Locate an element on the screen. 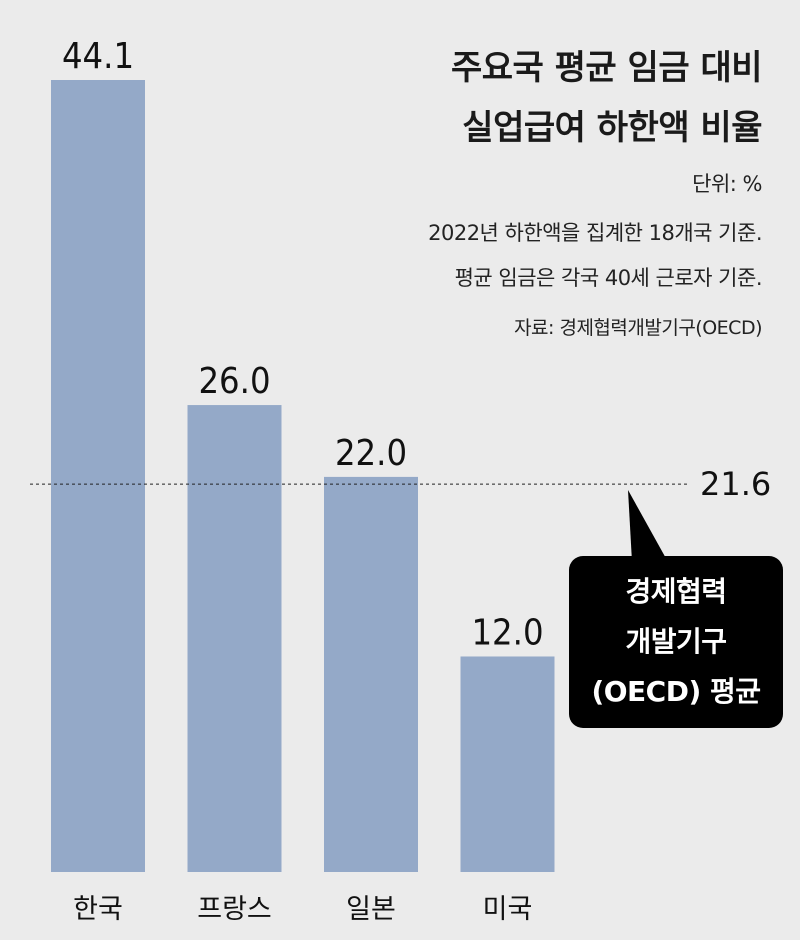 The image size is (800, 940). bar-일본 is located at coordinates (371, 674).